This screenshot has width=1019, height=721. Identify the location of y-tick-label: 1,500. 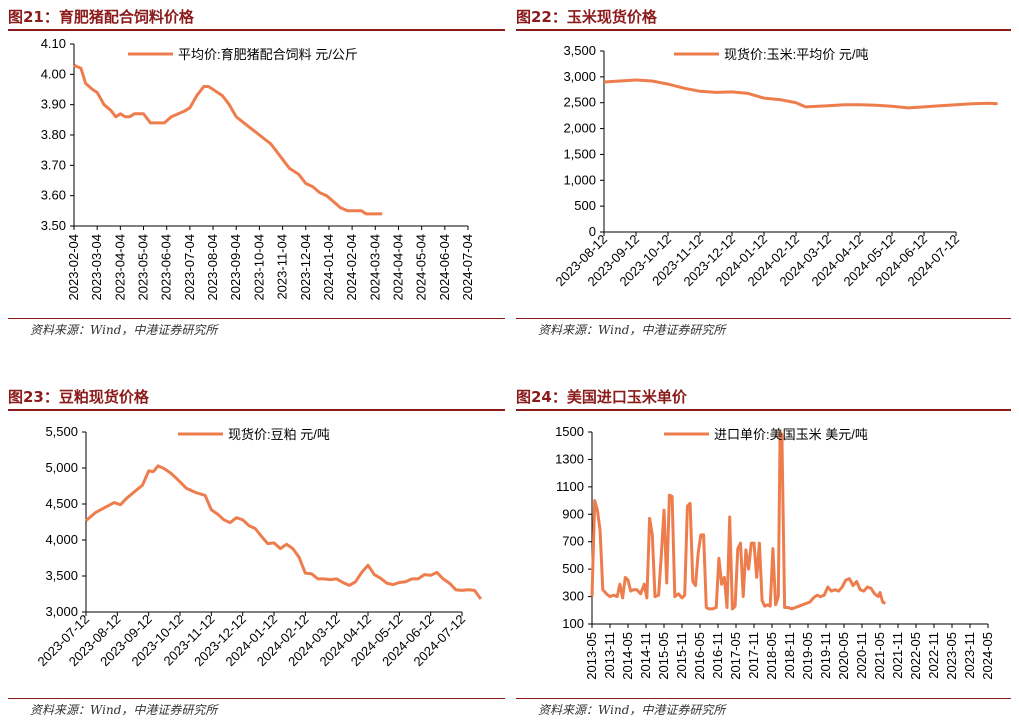
(579, 153).